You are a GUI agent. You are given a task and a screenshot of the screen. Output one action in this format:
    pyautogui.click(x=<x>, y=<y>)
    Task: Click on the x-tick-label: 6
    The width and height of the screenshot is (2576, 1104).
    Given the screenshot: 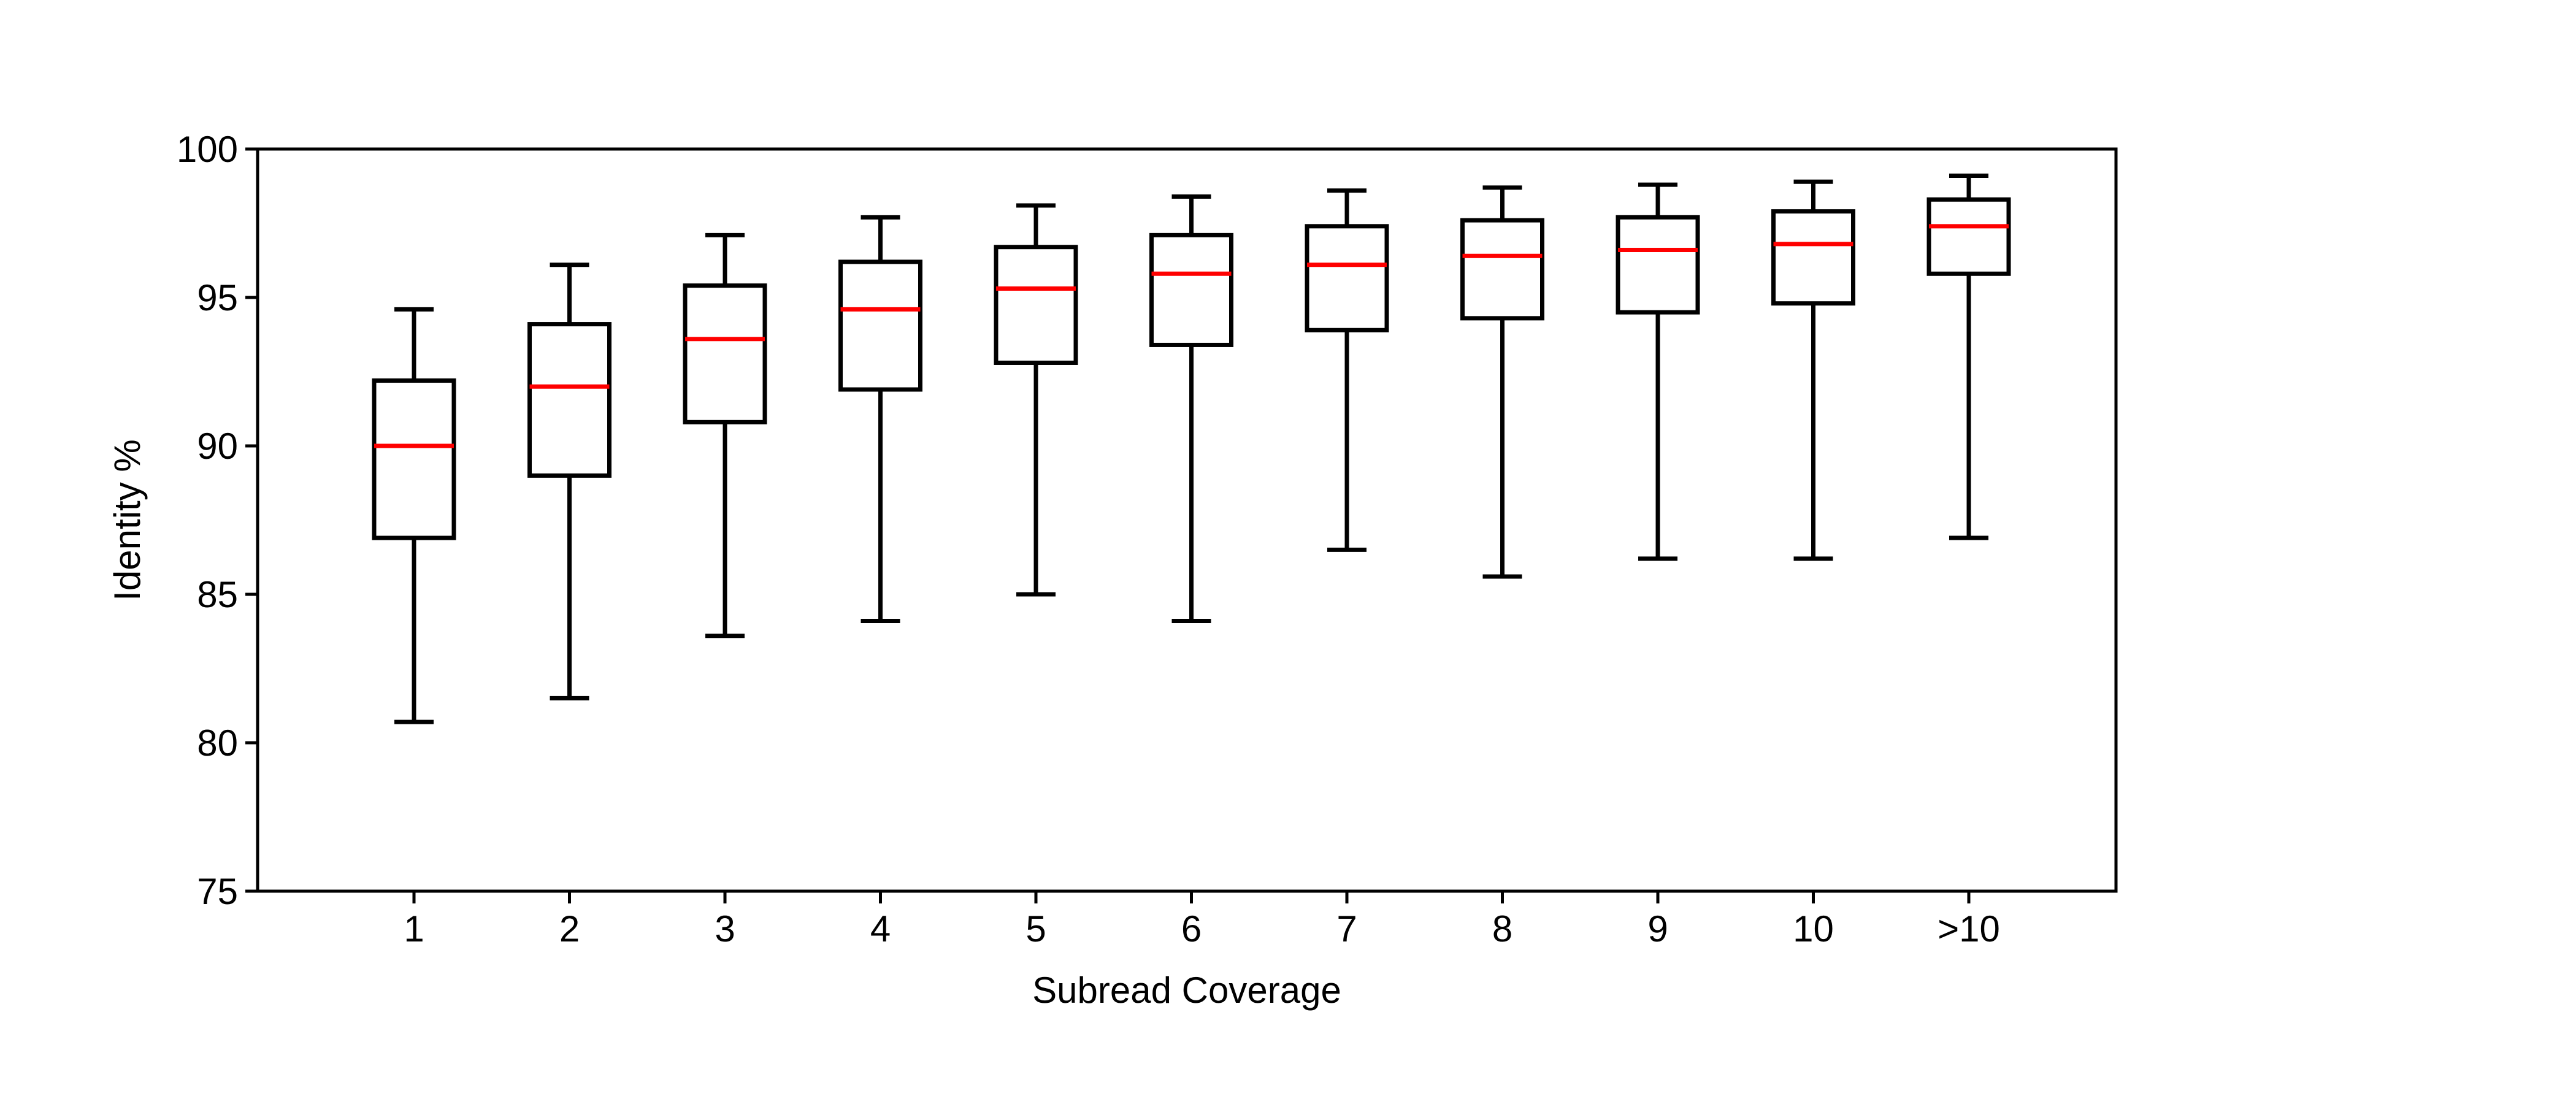 What is the action you would take?
    pyautogui.click(x=1191, y=928)
    